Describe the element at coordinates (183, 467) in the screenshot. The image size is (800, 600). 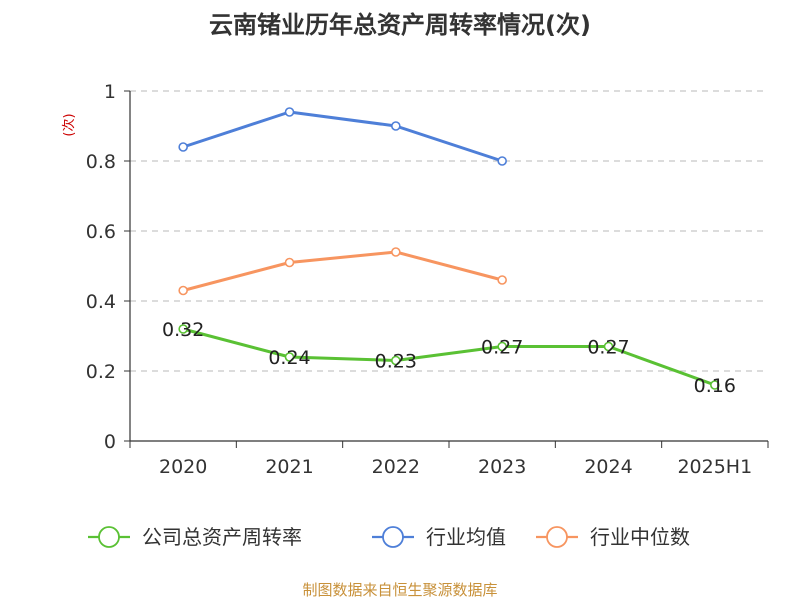
I see `x-tick-label: 2020` at that location.